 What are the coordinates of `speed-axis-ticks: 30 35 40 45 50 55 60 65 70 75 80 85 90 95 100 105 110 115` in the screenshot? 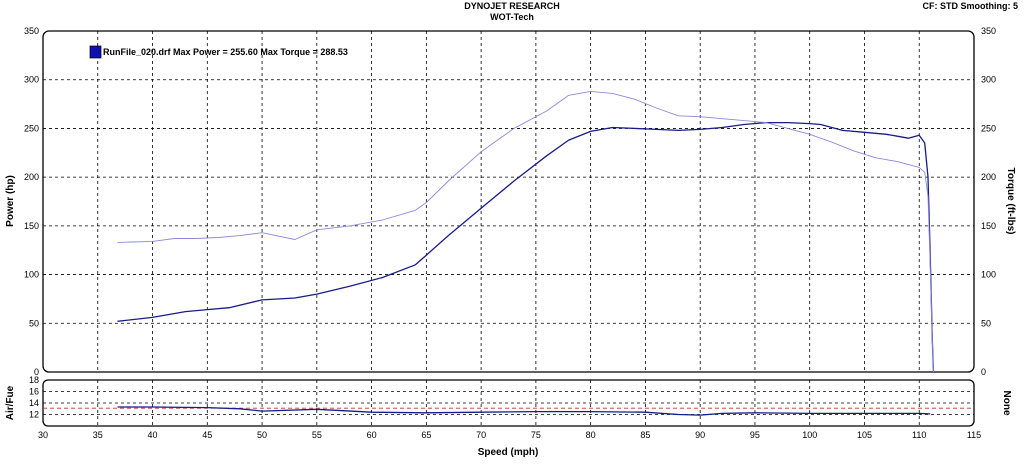 It's located at (509, 435).